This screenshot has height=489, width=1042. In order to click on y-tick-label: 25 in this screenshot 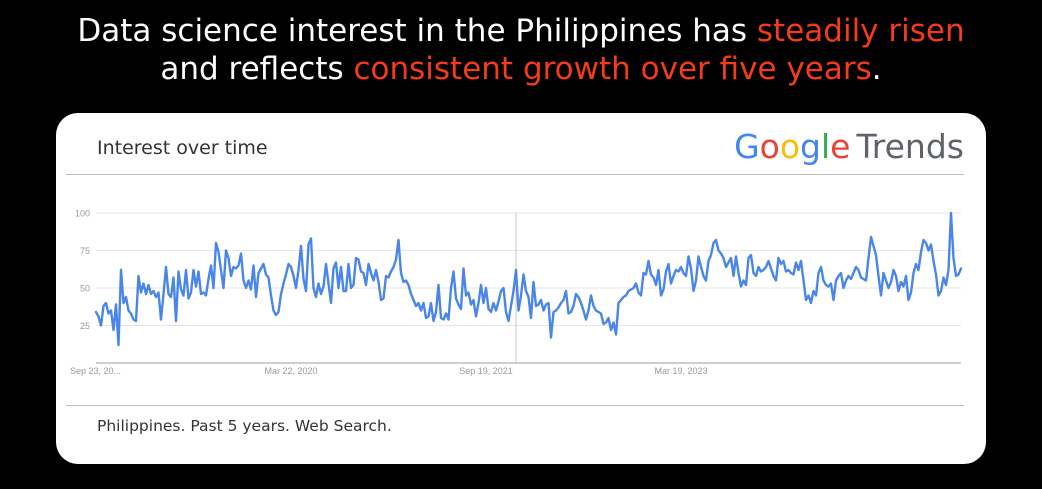, I will do `click(85, 326)`.